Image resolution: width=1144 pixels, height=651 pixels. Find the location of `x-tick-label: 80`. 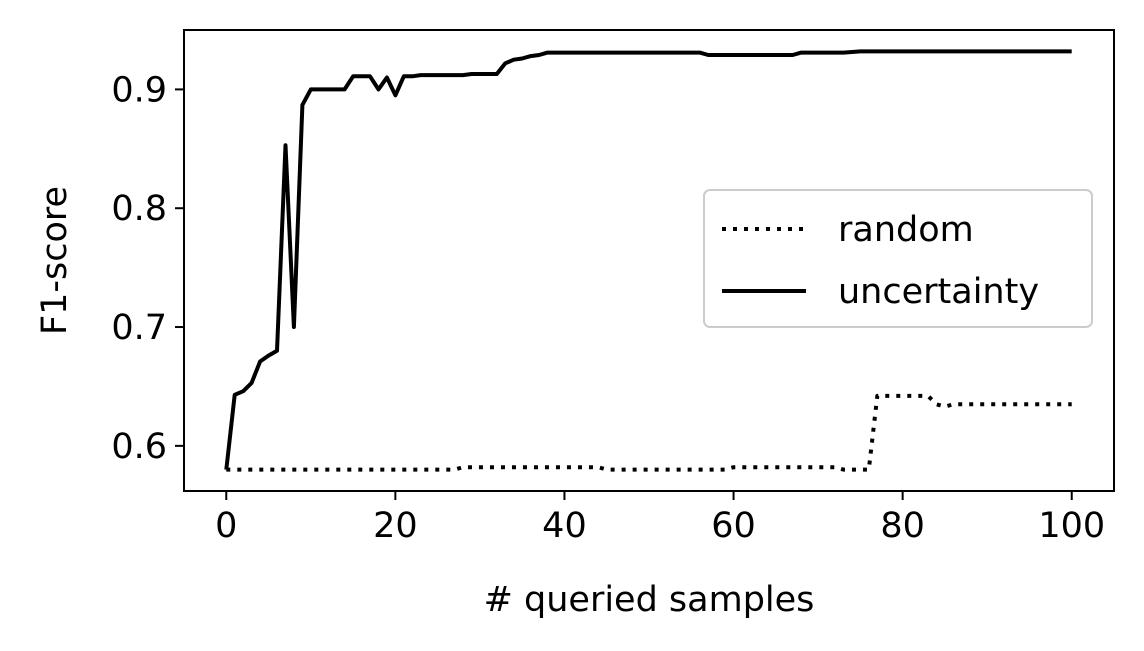

x-tick-label: 80 is located at coordinates (902, 526).